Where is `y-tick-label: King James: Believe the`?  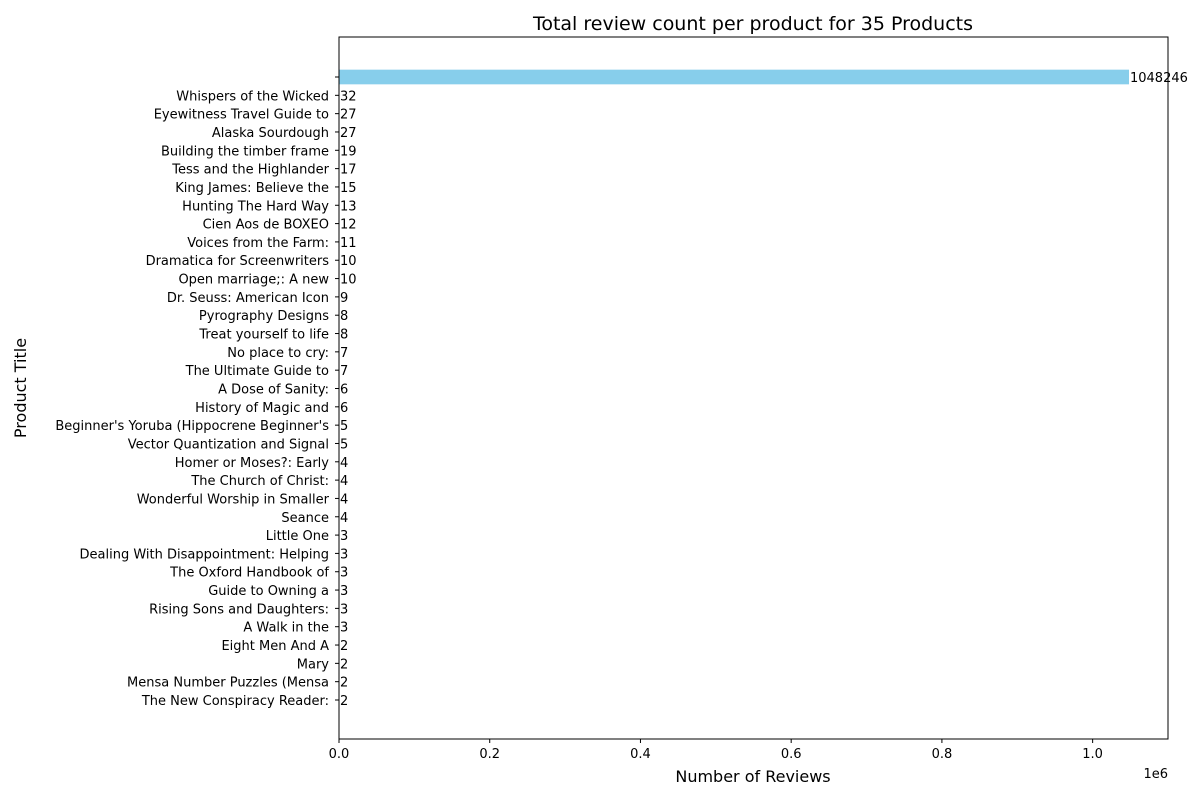 y-tick-label: King James: Believe the is located at coordinates (252, 188).